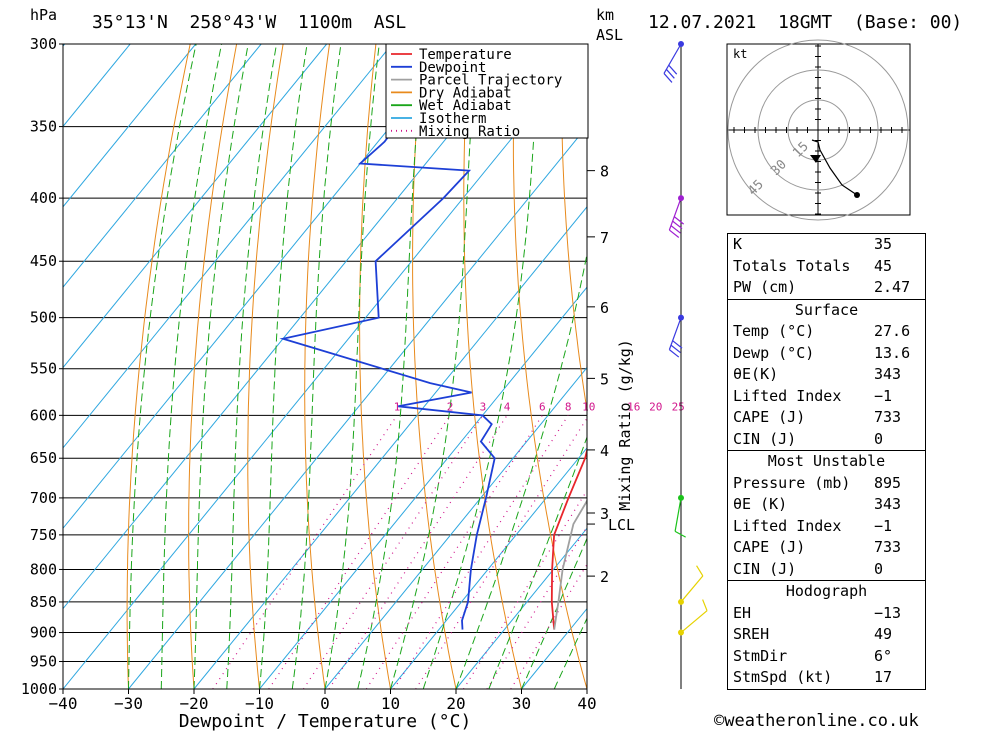 The width and height of the screenshot is (1000, 733). I want to click on stat-value: 2.47, so click(892, 287).